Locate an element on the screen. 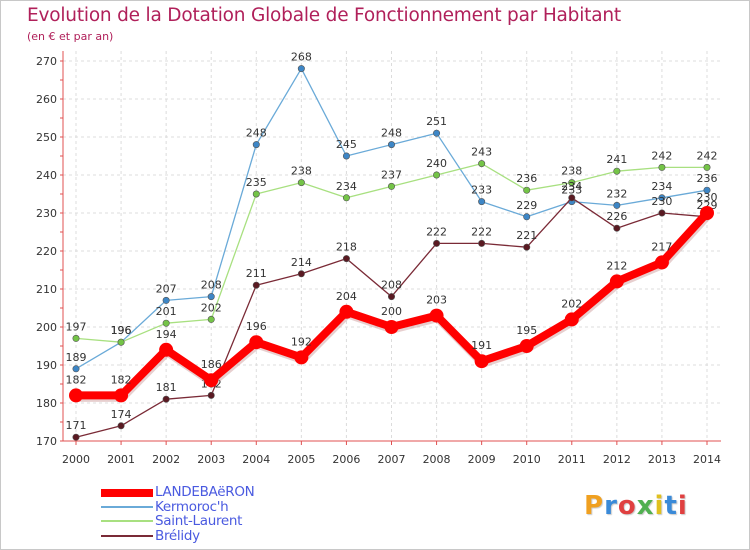 The width and height of the screenshot is (750, 550). x-tick-label: 2005 is located at coordinates (301, 459).